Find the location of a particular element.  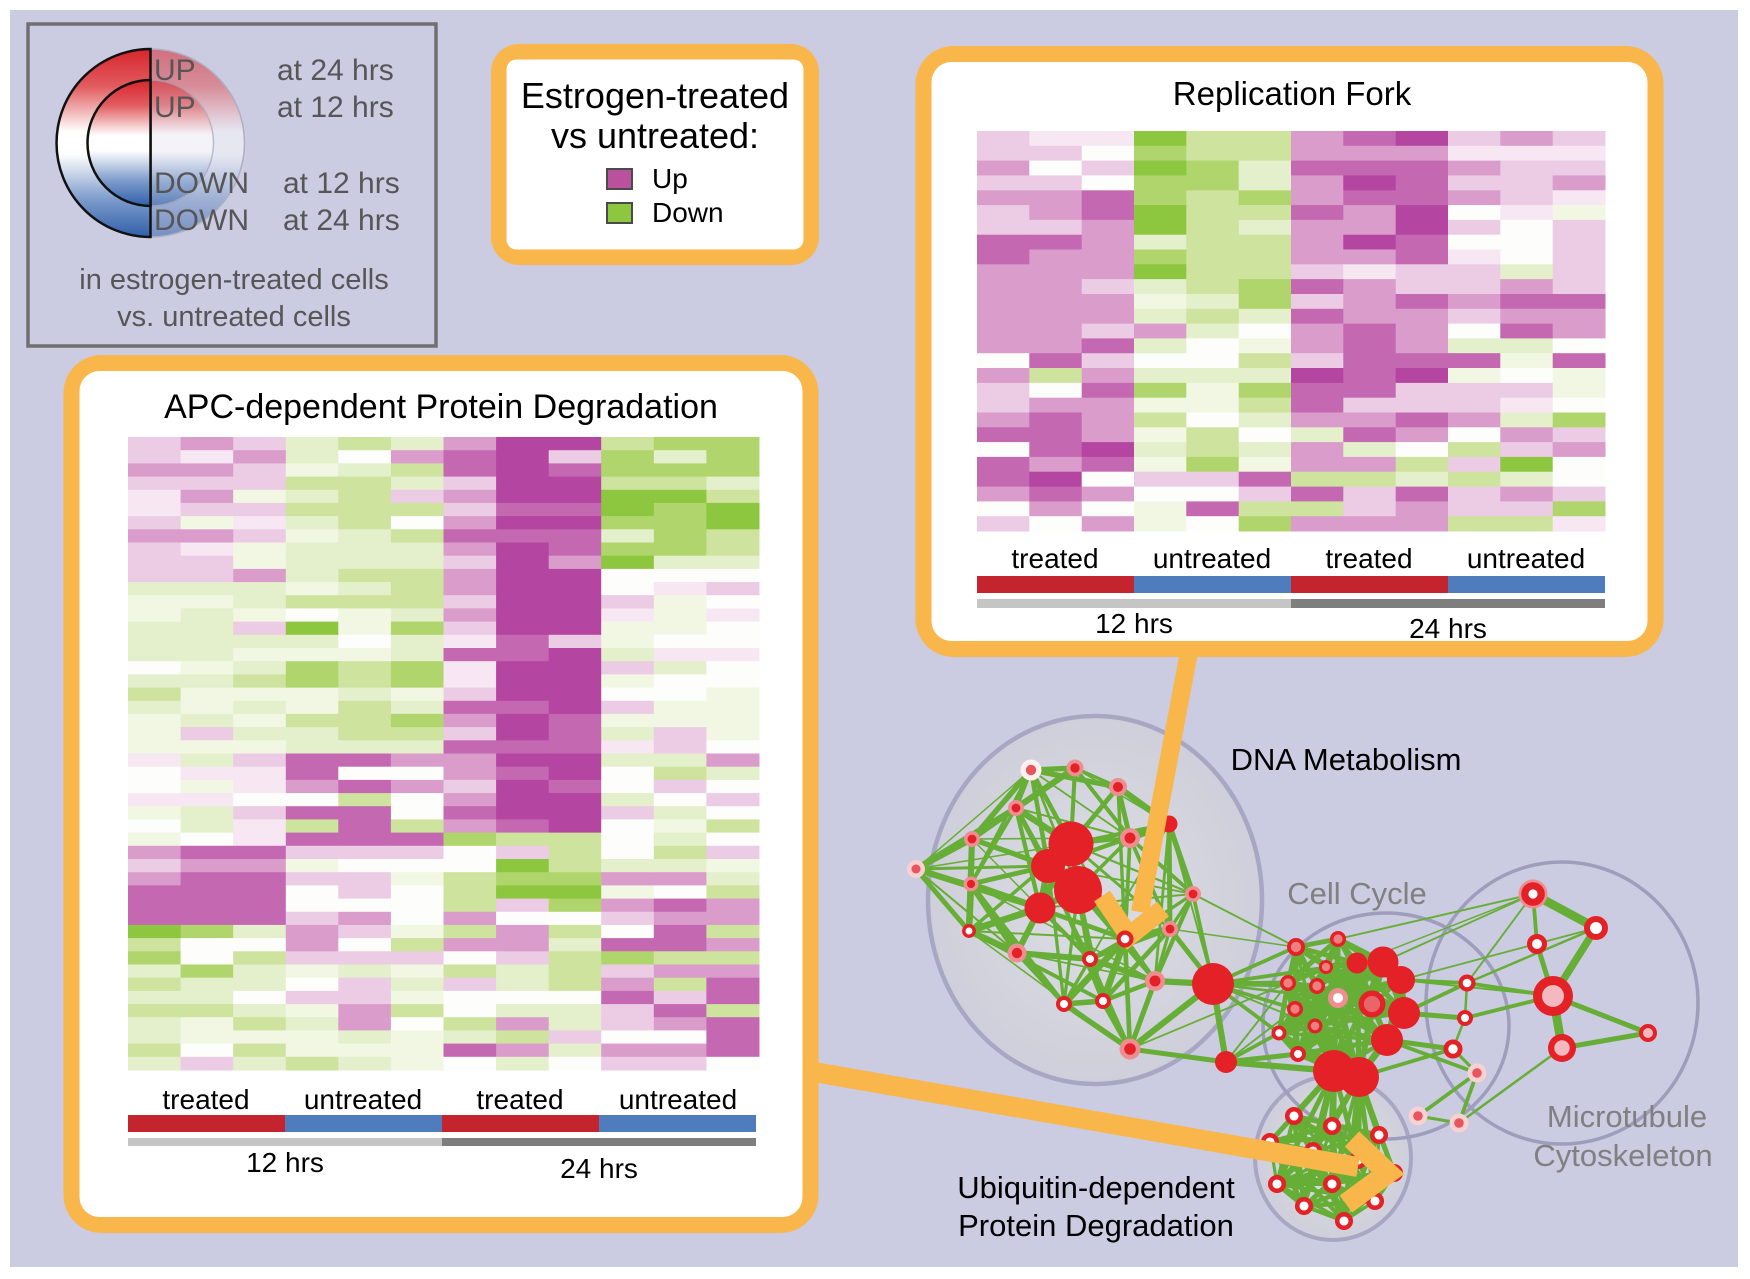

svg-text: vs untreated: is located at coordinates (655, 135).